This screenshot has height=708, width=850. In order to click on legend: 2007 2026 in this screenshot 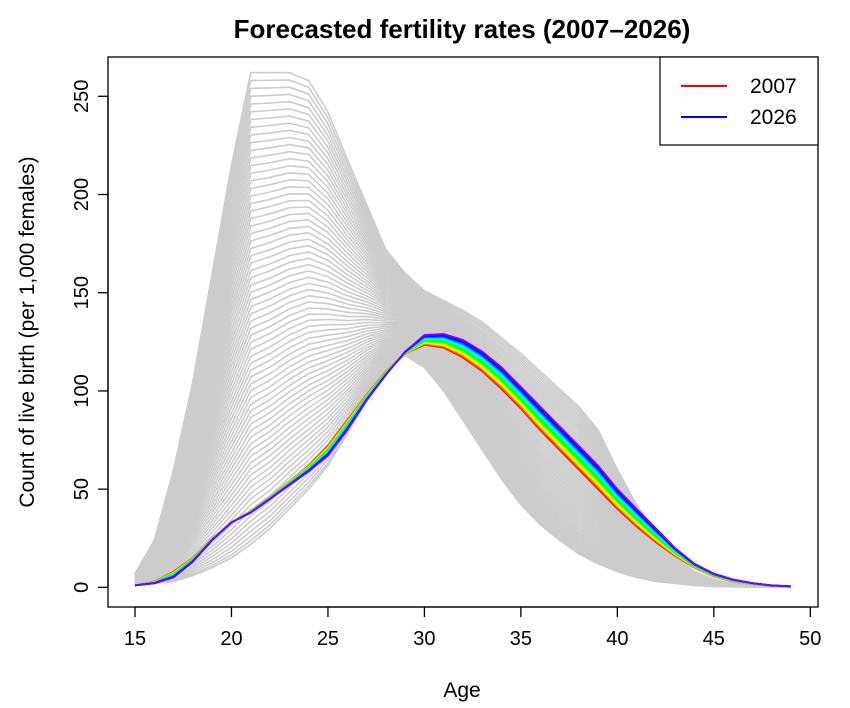, I will do `click(739, 101)`.